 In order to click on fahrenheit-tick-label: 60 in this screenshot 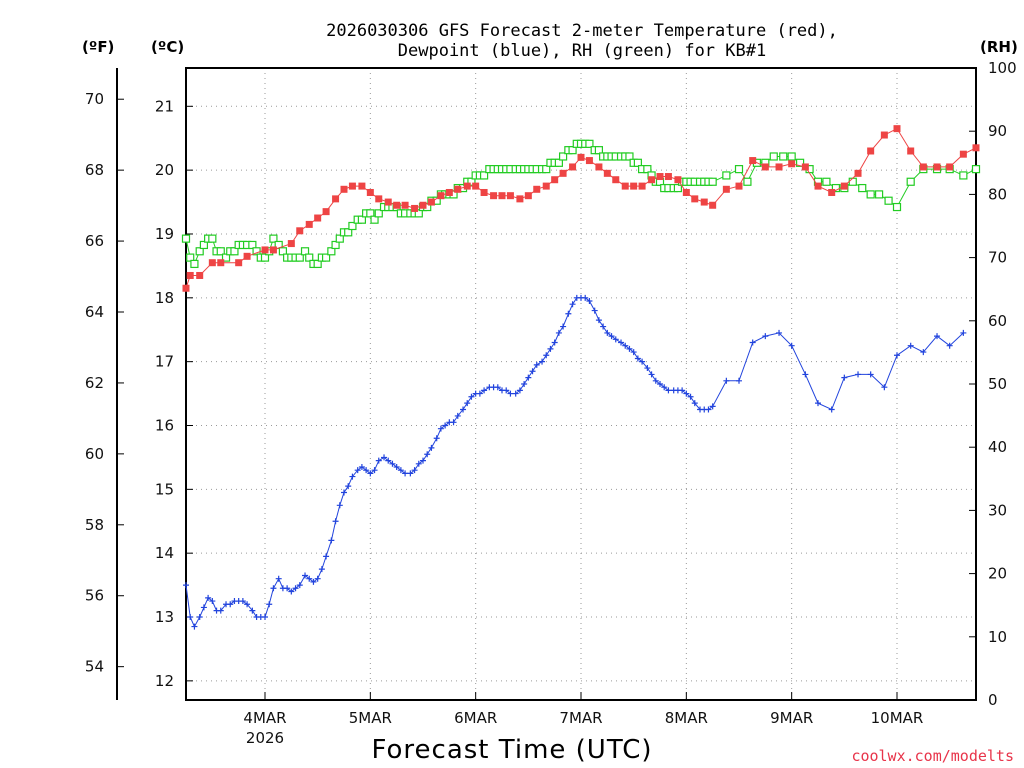, I will do `click(94, 454)`.